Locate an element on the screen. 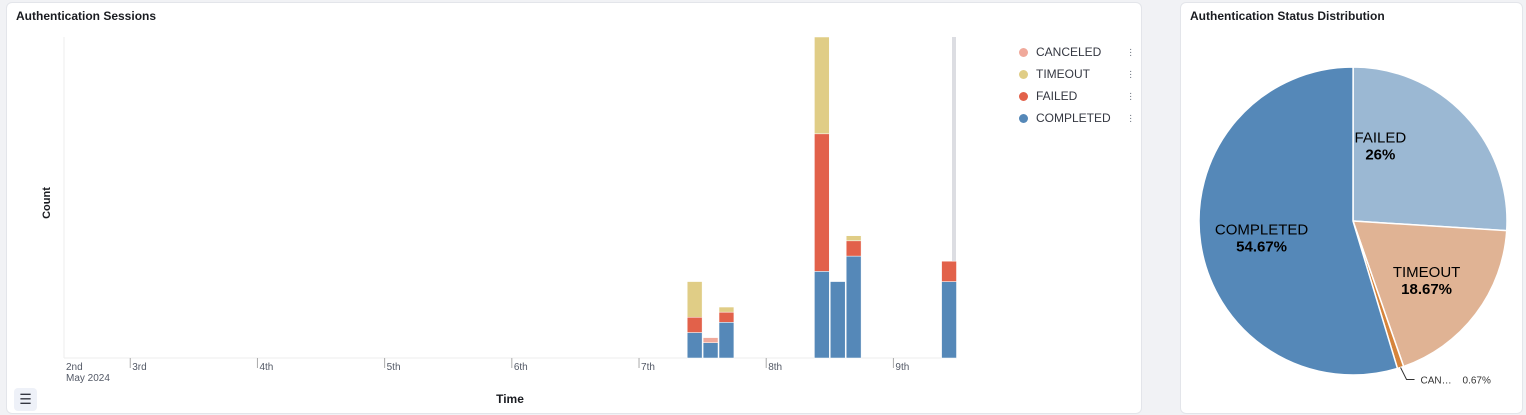 This screenshot has height=415, width=1526. pie-slice-failed is located at coordinates (1430, 149).